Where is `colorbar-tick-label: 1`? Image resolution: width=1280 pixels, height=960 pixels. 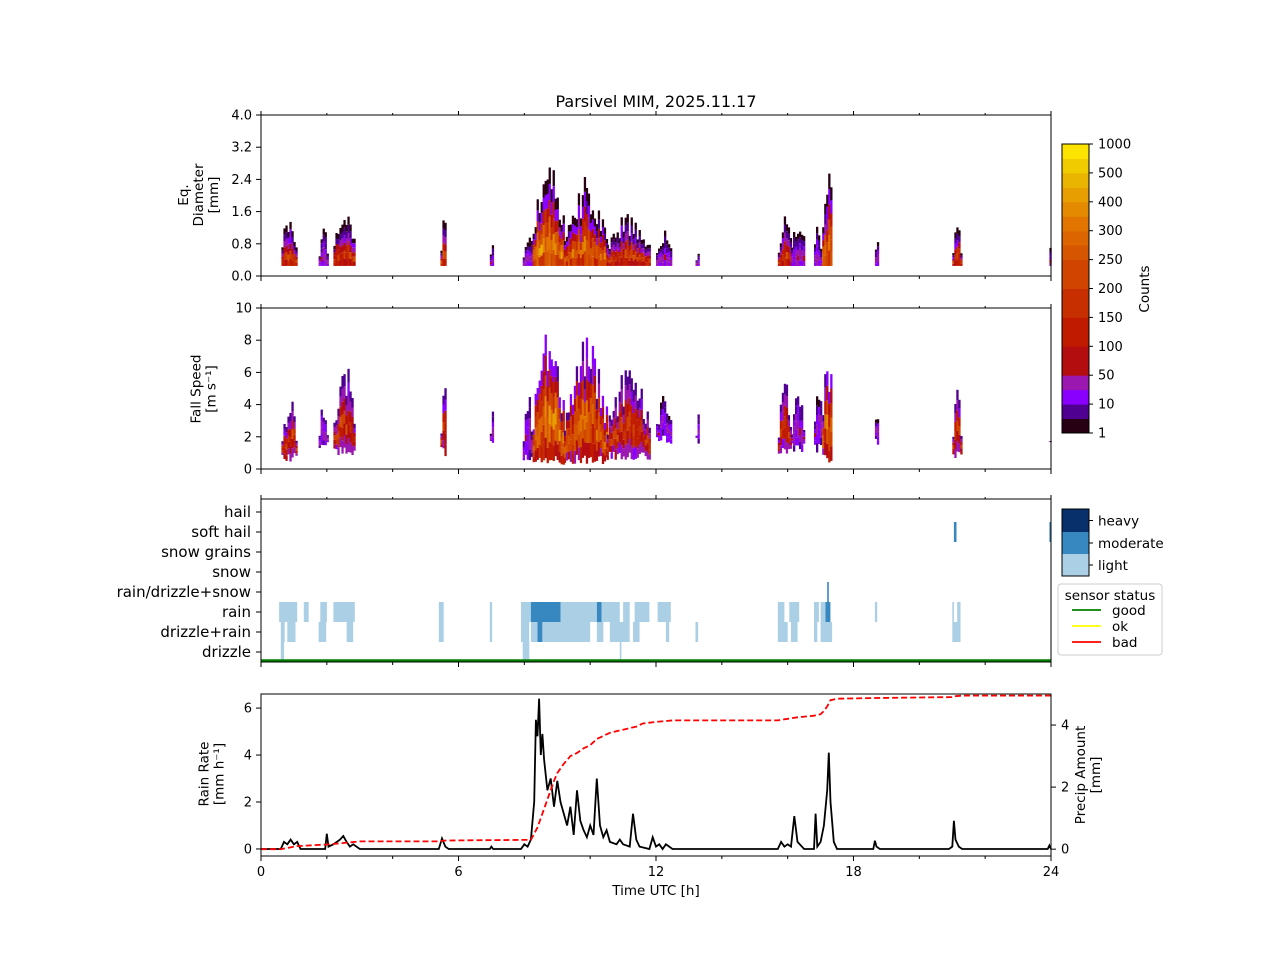 colorbar-tick-label: 1 is located at coordinates (1102, 434).